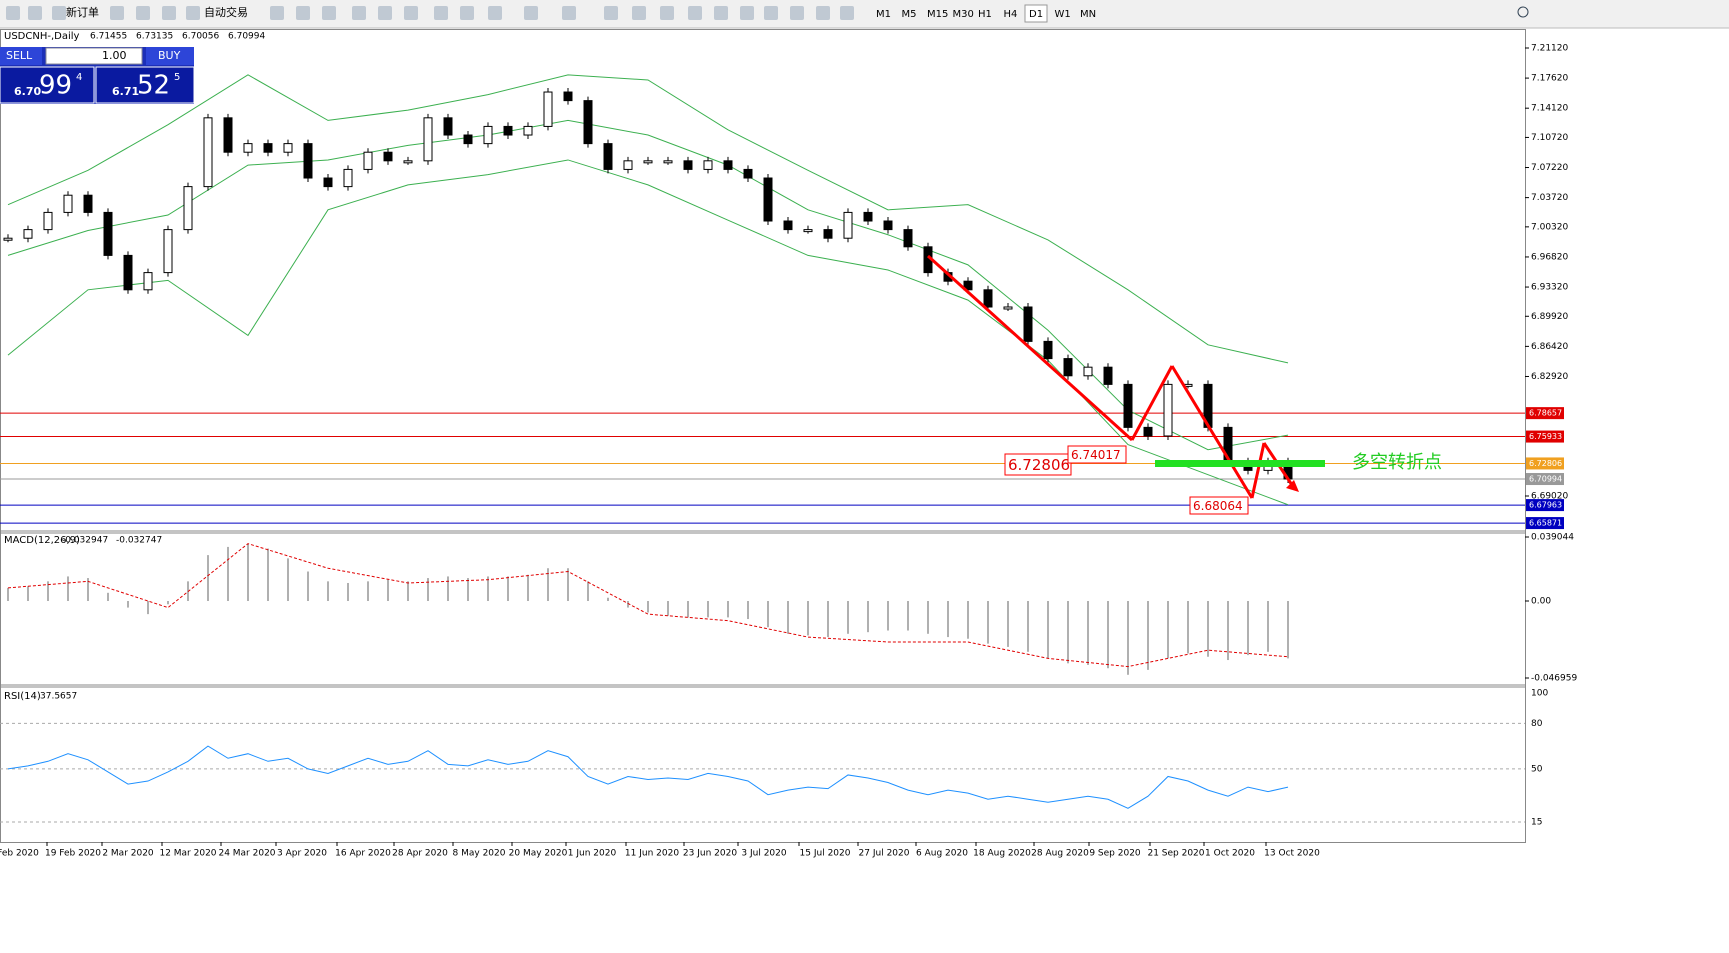 This screenshot has width=1729, height=953. I want to click on price-tick-label: 6.96820, so click(1549, 257).